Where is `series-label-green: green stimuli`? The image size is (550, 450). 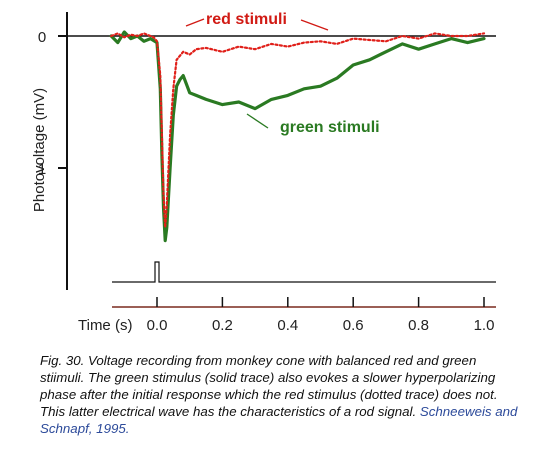
series-label-green: green stimuli is located at coordinates (330, 127).